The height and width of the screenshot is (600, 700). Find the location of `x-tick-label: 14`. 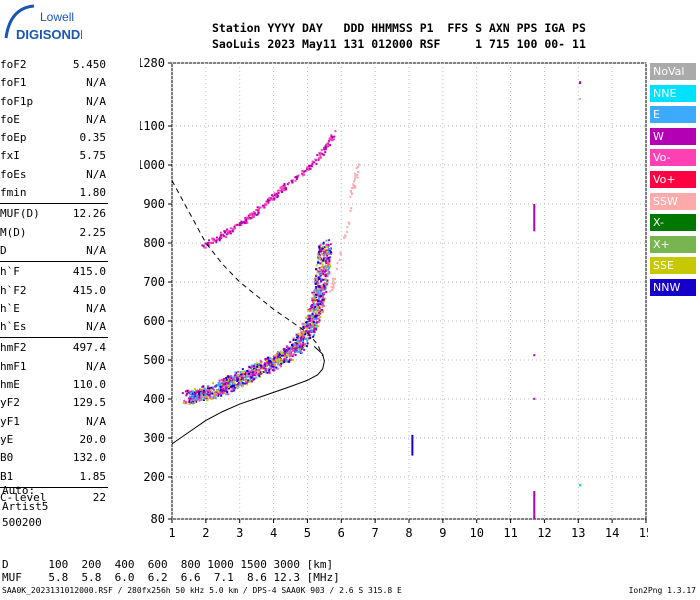

x-tick-label: 14 is located at coordinates (612, 533).